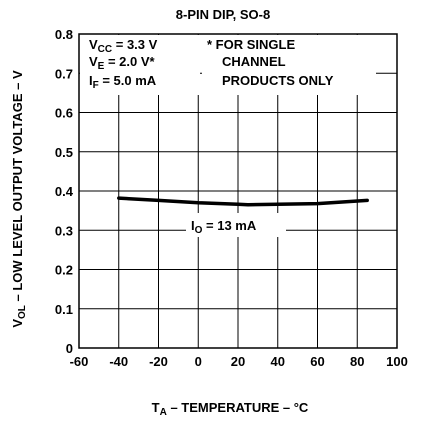 The image size is (422, 422). I want to click on y-tick-label: 0.8, so click(64, 34).